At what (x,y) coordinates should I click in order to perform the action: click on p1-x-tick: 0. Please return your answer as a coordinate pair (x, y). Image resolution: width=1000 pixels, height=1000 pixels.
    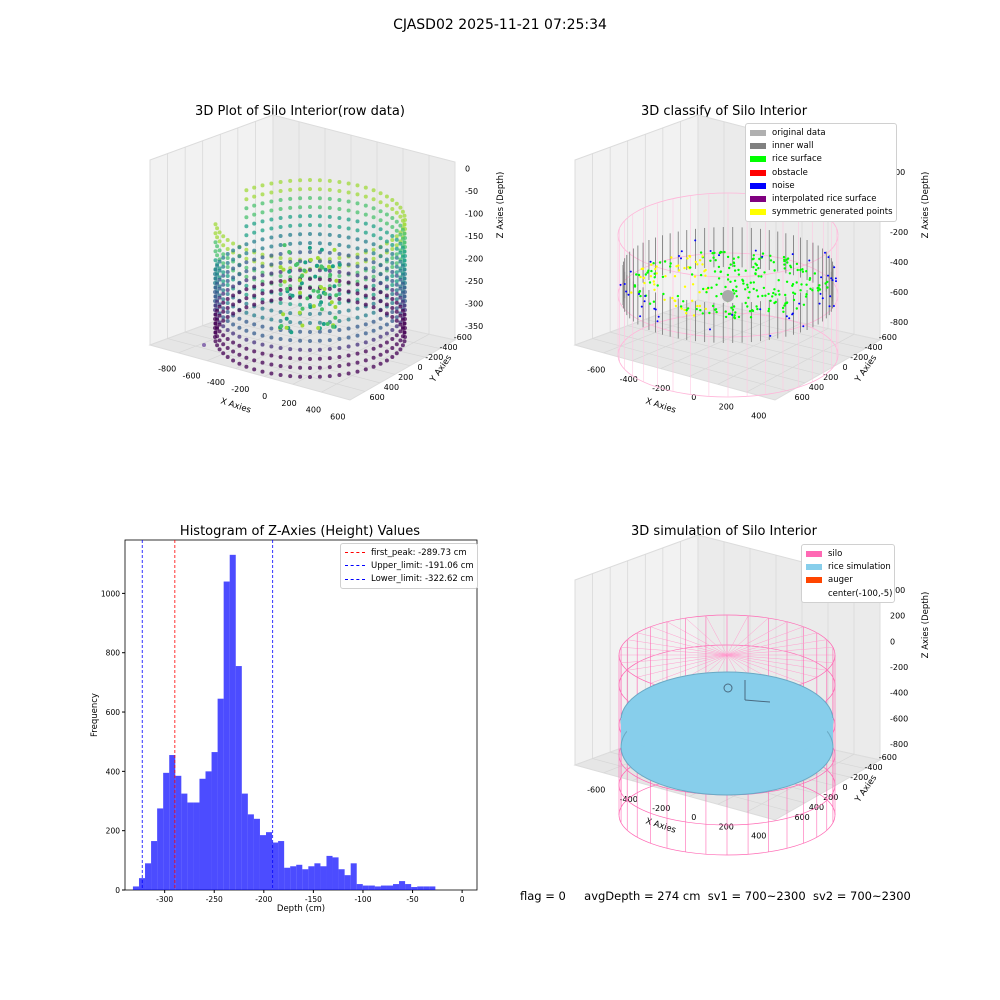
    Looking at the image, I should click on (264, 396).